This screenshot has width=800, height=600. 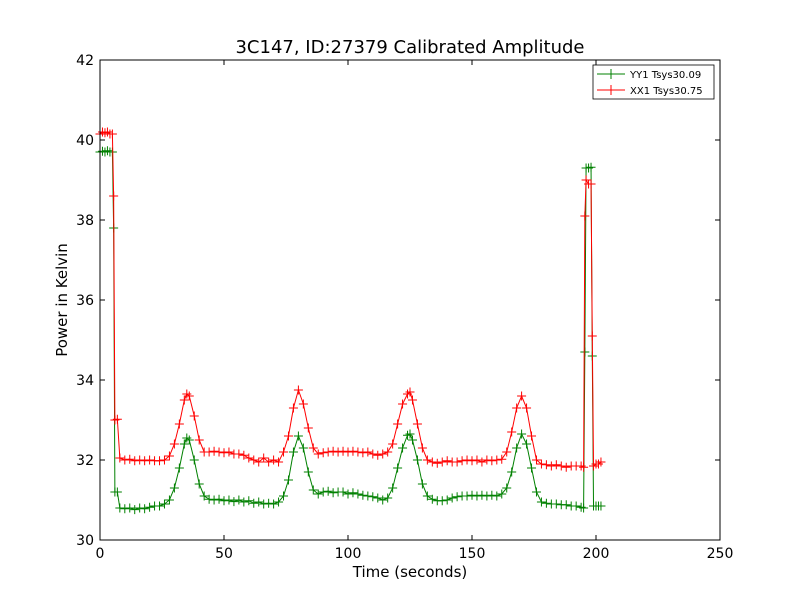 I want to click on legend-label: YY1 Tsys30.09, so click(x=665, y=75).